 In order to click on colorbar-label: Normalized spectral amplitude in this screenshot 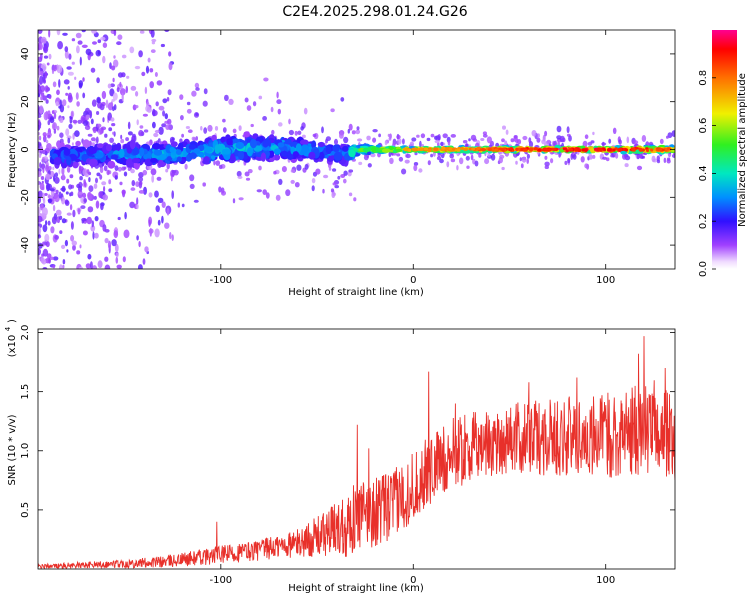, I will do `click(742, 150)`.